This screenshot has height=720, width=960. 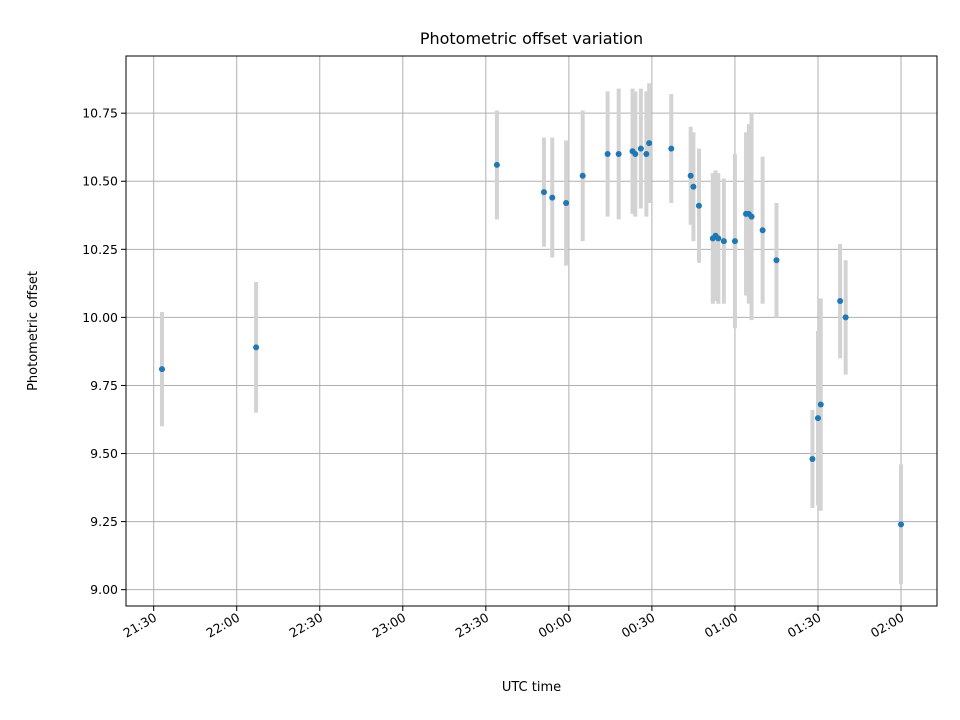 What do you see at coordinates (100, 249) in the screenshot?
I see `y-tick-label: 10.25` at bounding box center [100, 249].